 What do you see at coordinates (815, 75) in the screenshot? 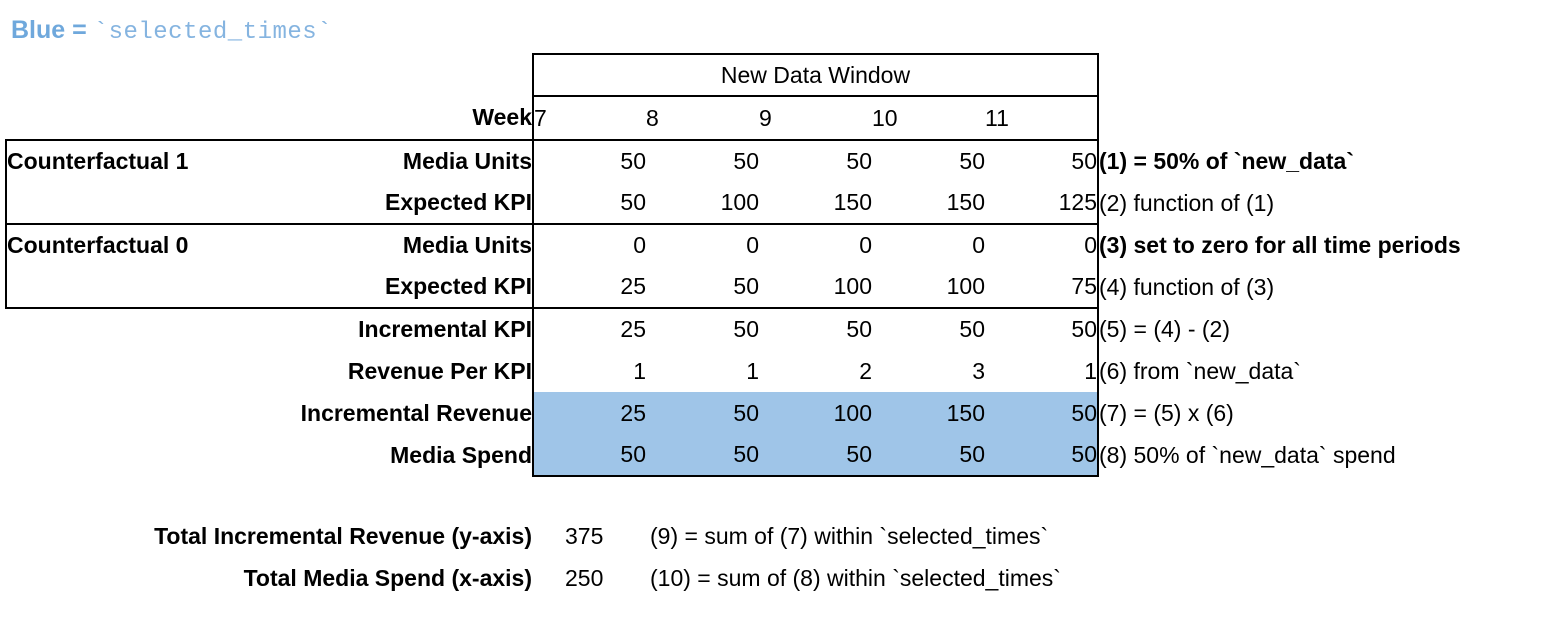
I see `new-data-window-header: New Data Window` at bounding box center [815, 75].